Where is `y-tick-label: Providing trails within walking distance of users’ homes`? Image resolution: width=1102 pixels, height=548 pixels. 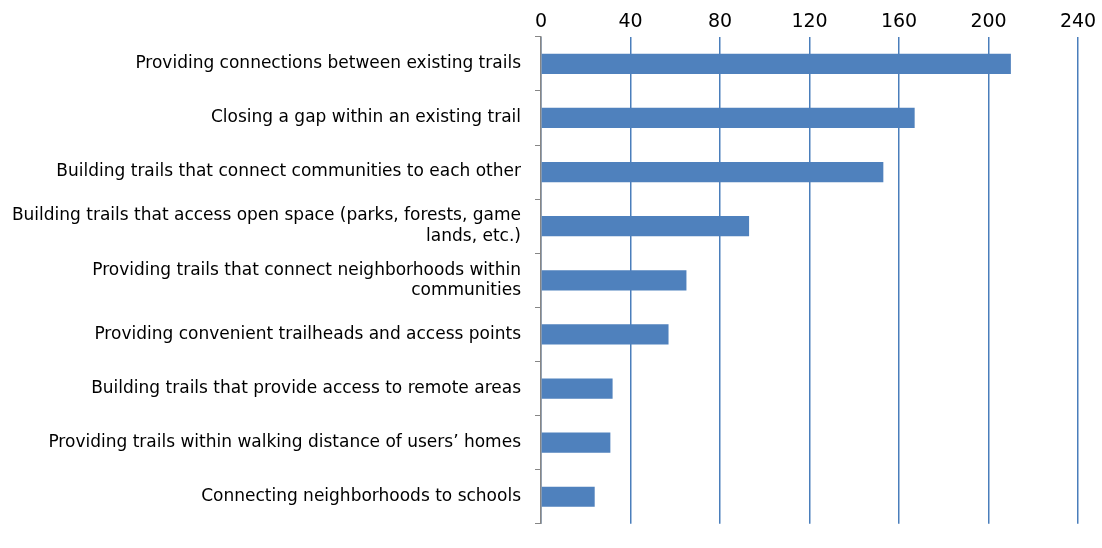 y-tick-label: Providing trails within walking distance of users’ homes is located at coordinates (285, 441).